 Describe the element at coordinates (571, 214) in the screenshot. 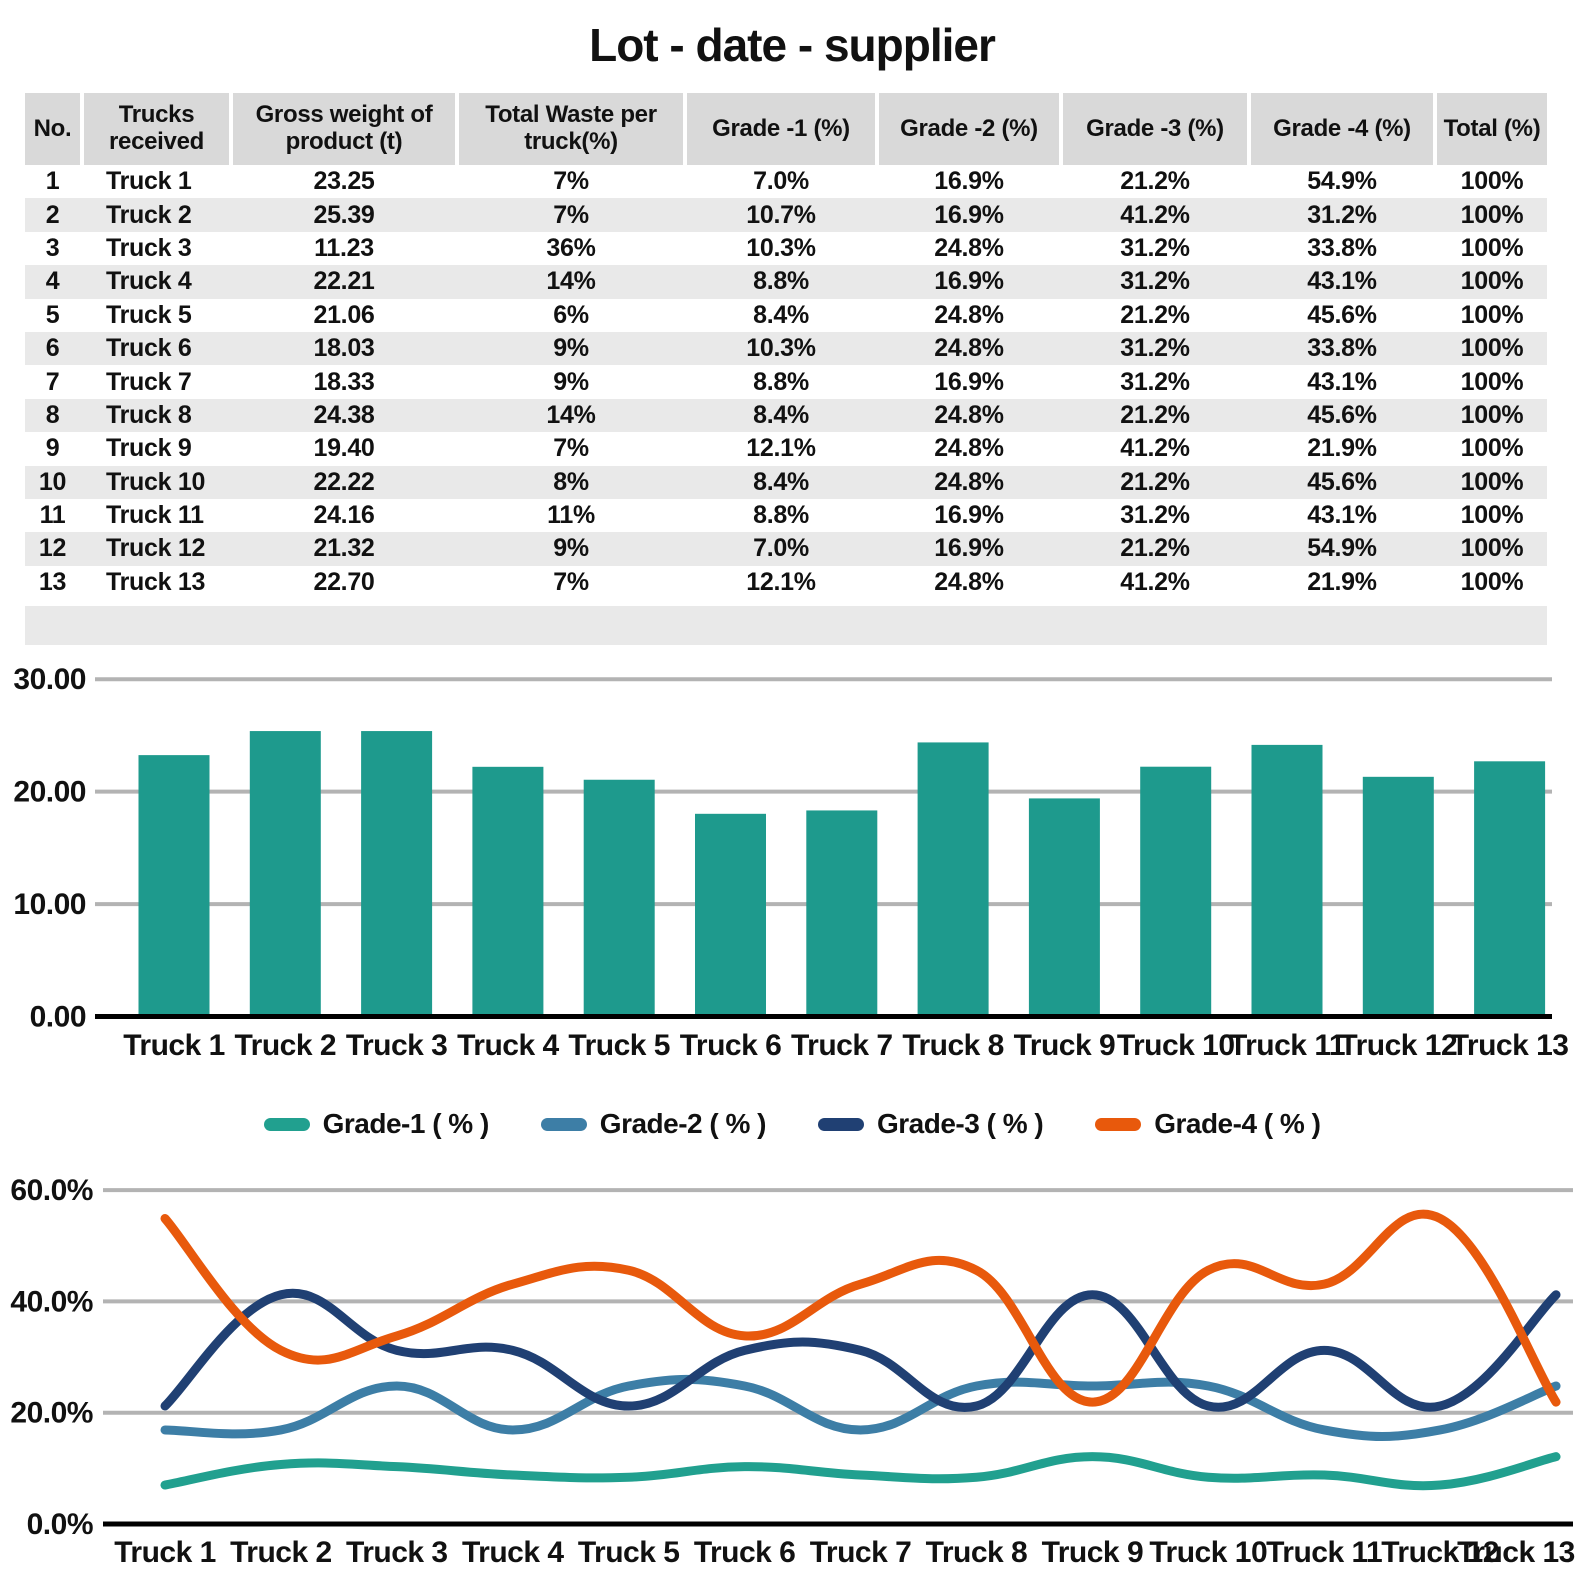

I see `table-cell: 7%` at that location.